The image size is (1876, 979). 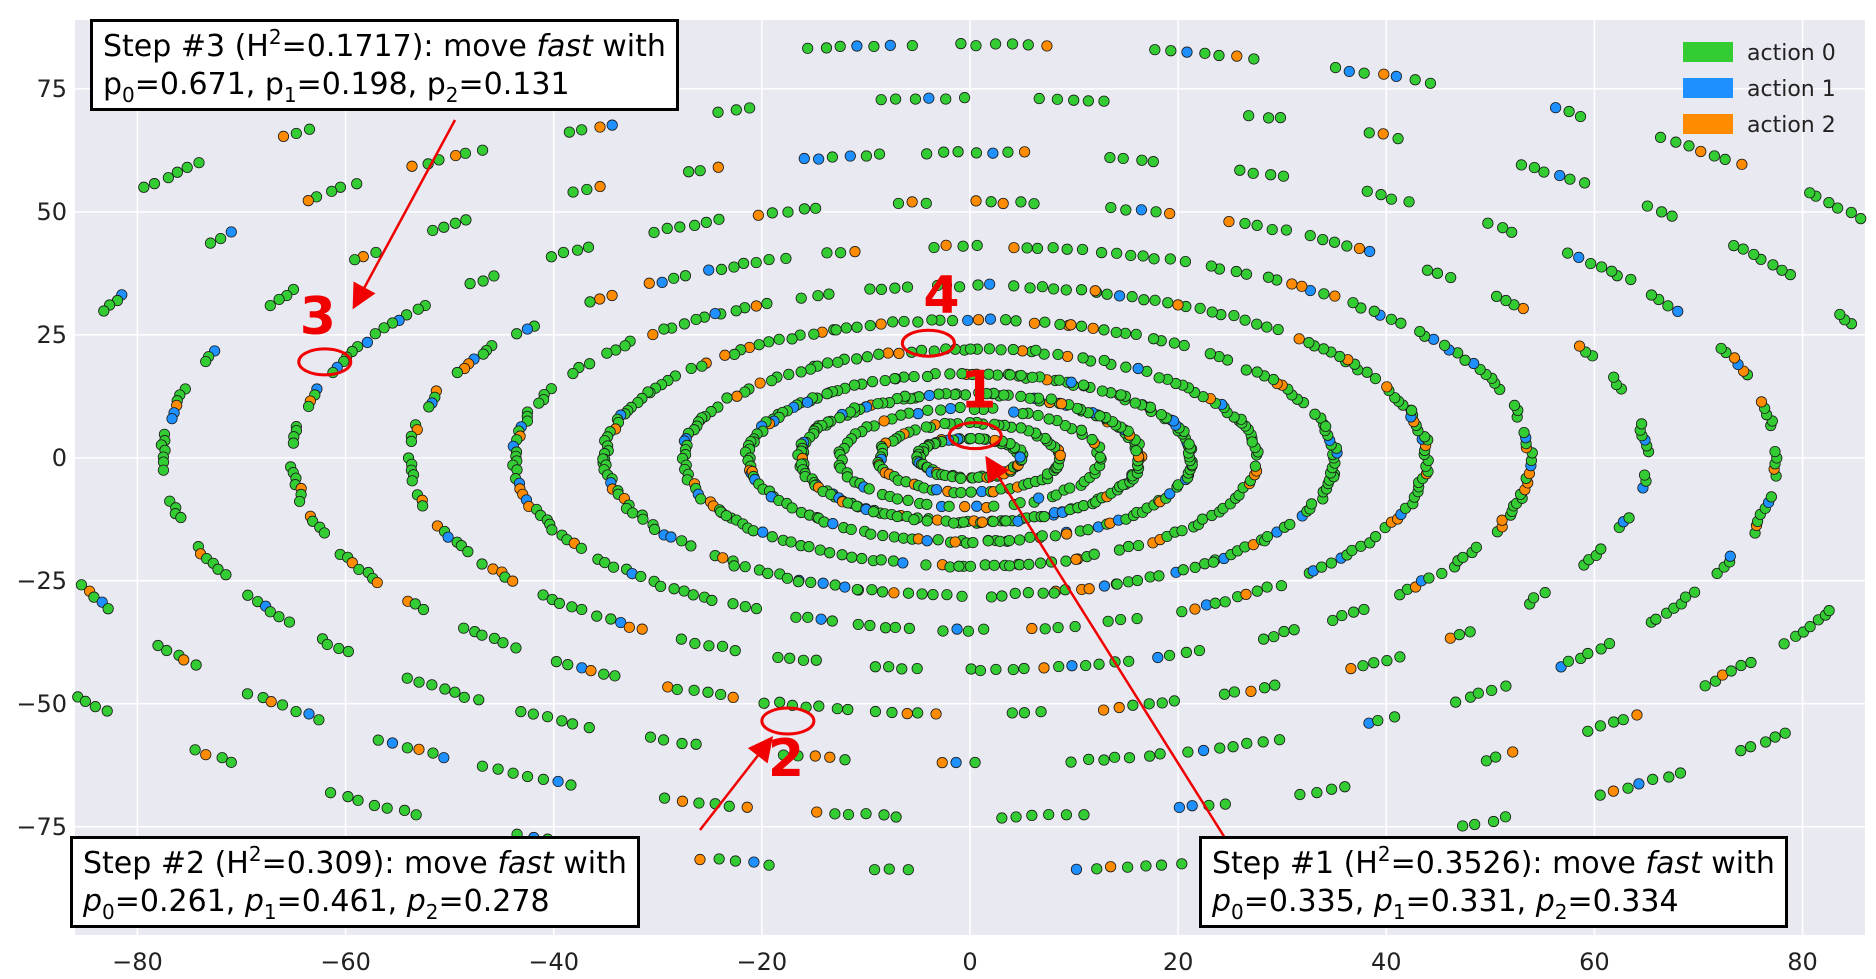 I want to click on y-tick-label: −75, so click(x=41, y=827).